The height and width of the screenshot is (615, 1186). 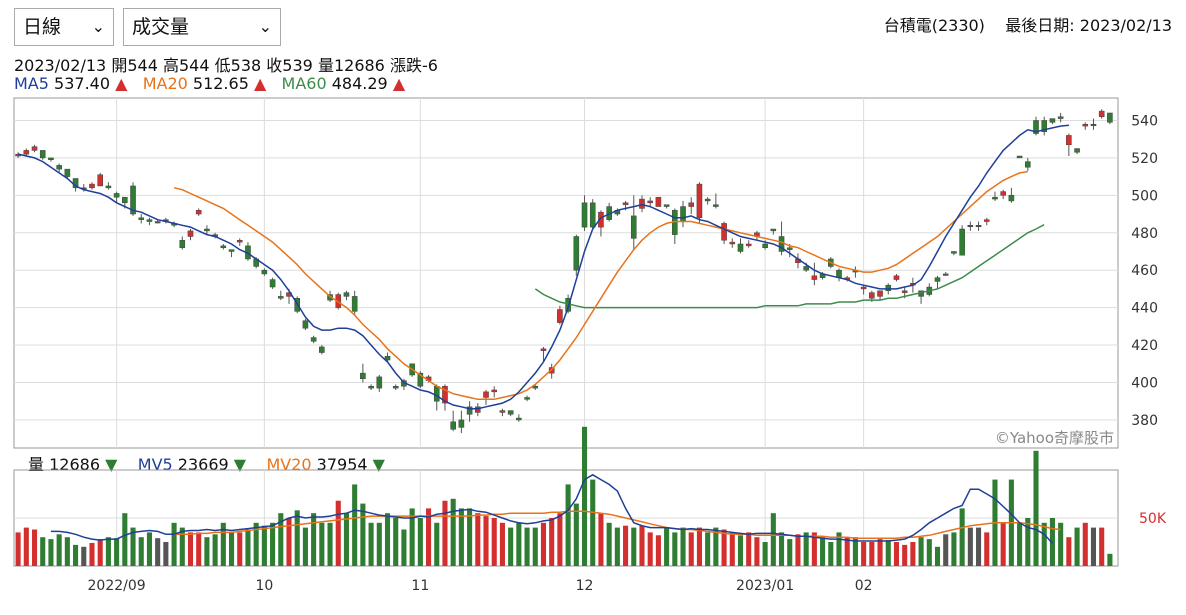 What do you see at coordinates (119, 65) in the screenshot?
I see `quote-open-label: 開` at bounding box center [119, 65].